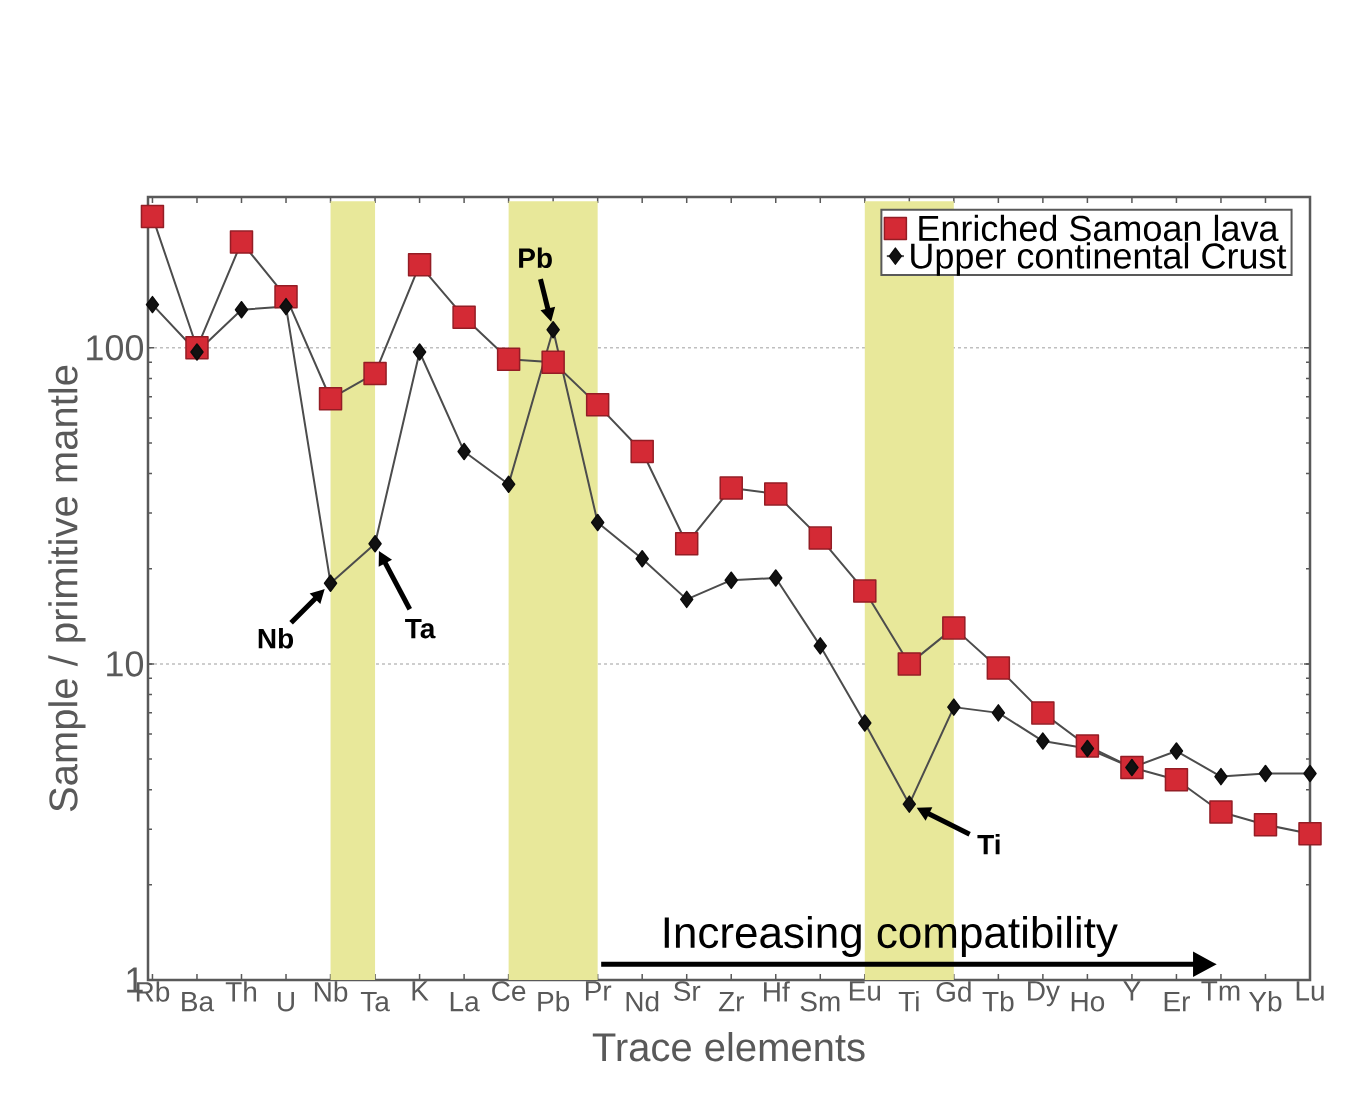 This screenshot has height=1108, width=1372. Describe the element at coordinates (1088, 1001) in the screenshot. I see `x-tick-label: Ho` at that location.